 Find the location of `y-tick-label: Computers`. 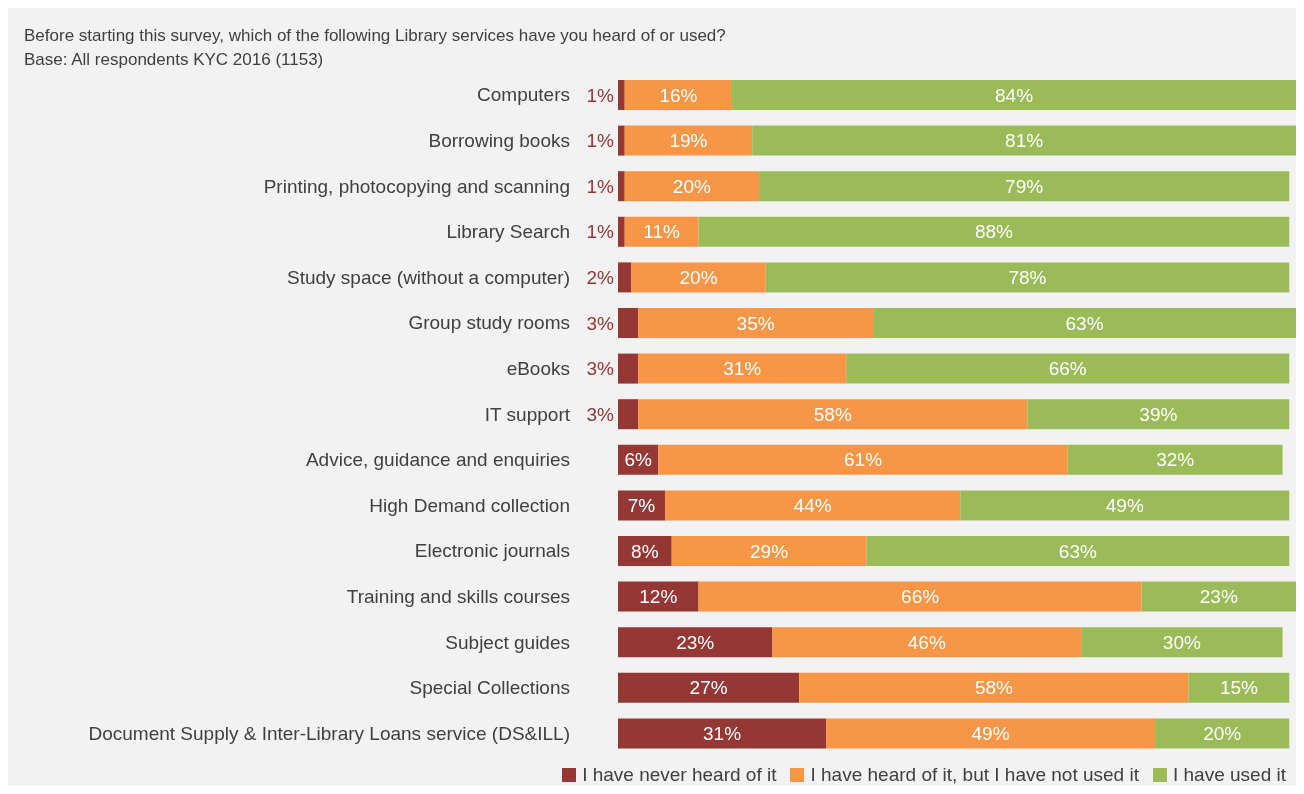

y-tick-label: Computers is located at coordinates (523, 95).